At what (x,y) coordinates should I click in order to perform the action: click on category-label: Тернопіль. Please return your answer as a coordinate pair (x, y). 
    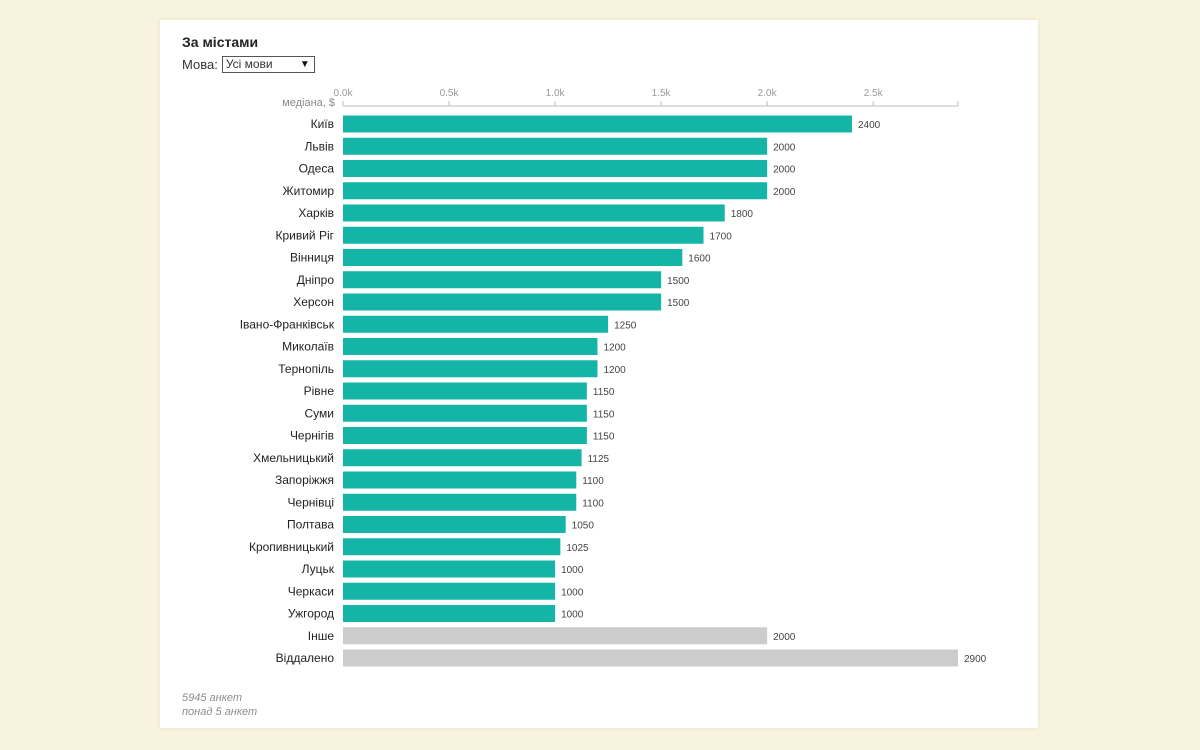
    Looking at the image, I should click on (306, 369).